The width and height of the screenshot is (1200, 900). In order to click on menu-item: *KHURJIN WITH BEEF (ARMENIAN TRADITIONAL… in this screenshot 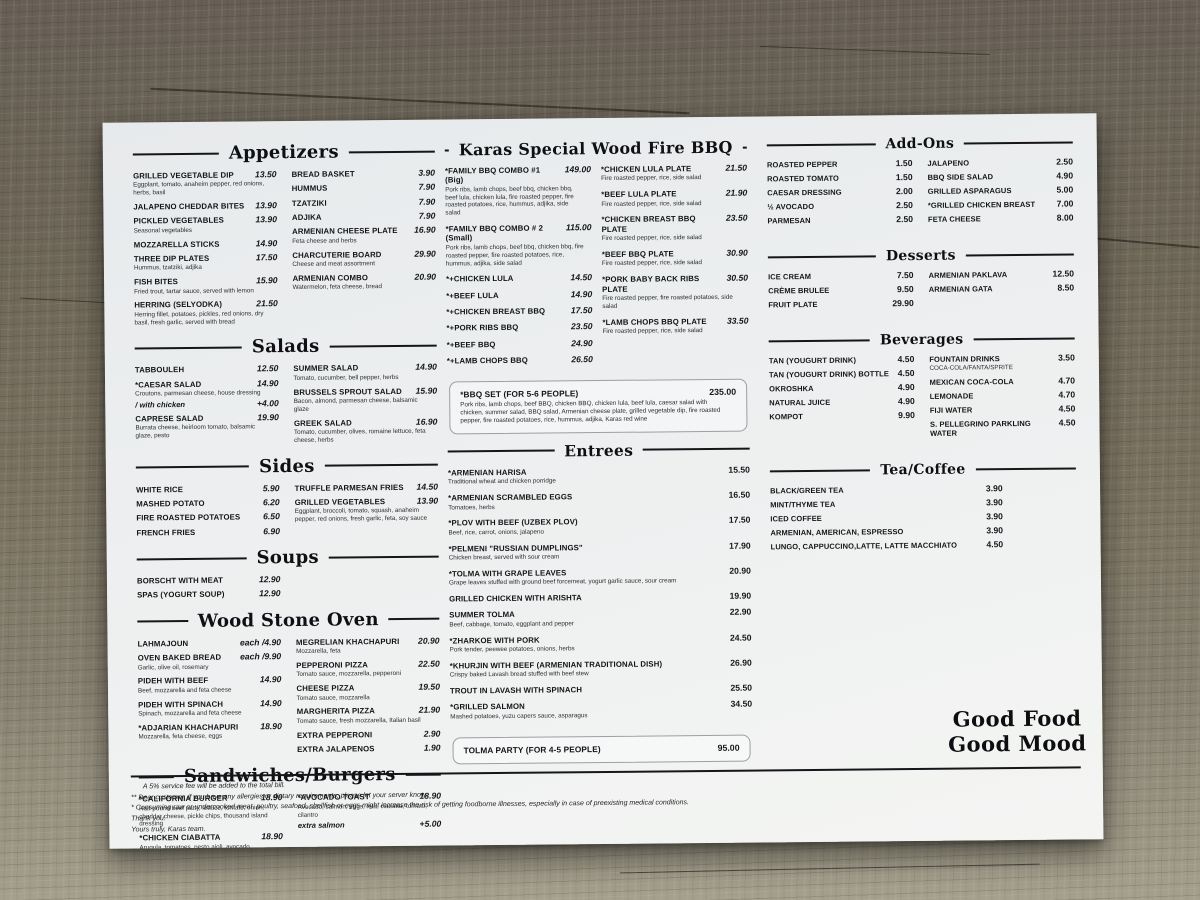, I will do `click(601, 668)`.